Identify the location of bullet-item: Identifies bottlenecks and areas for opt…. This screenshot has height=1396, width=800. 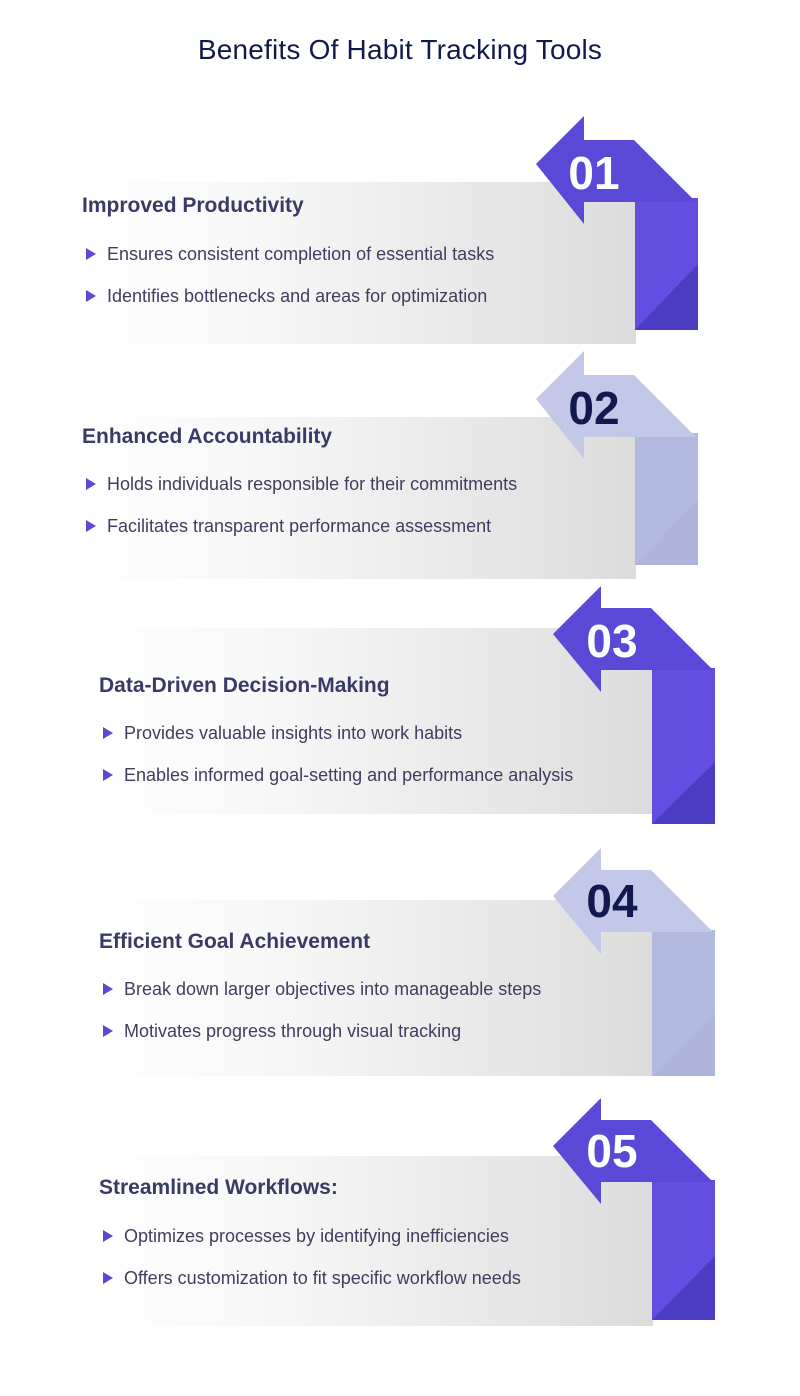
(289, 305).